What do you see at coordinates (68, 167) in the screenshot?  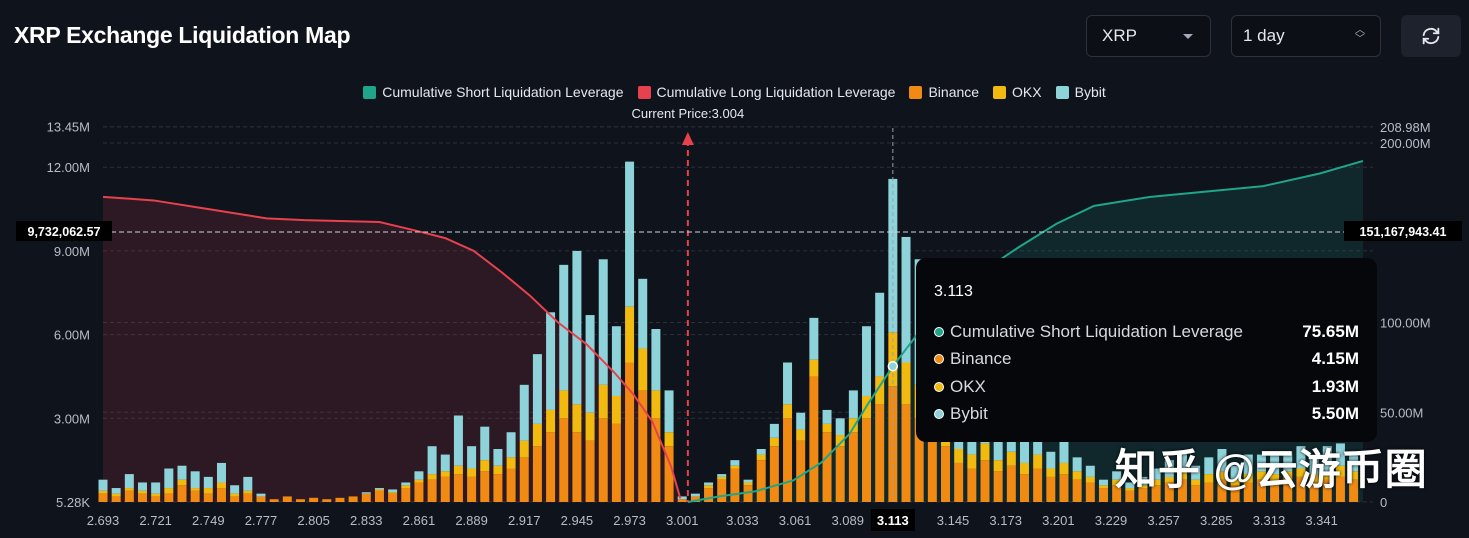 I see `y-left-tick-label: 12.00M` at bounding box center [68, 167].